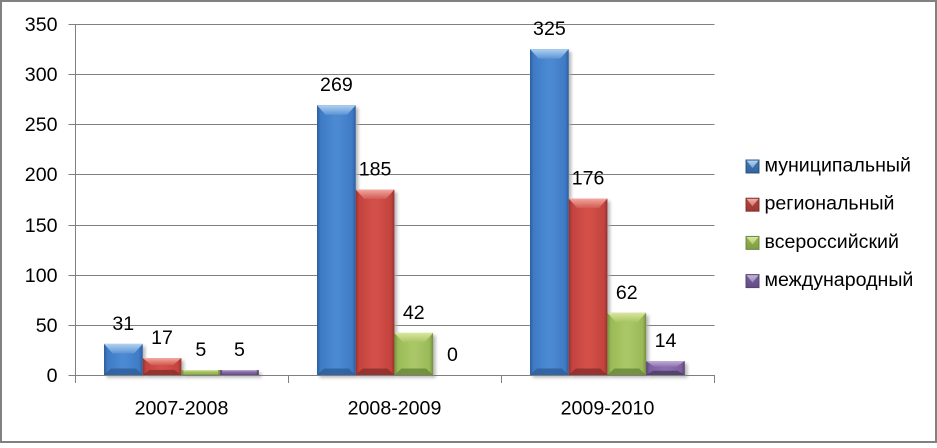  Describe the element at coordinates (549, 29) in the screenshot. I see `svg-text: 325` at that location.